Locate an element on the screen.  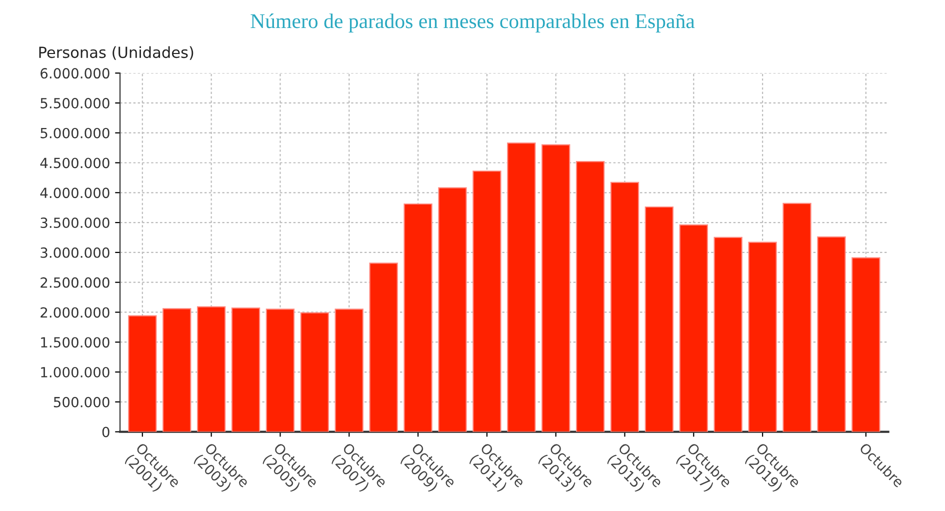
y-tick-label: 3.000.000 is located at coordinates (75, 252).